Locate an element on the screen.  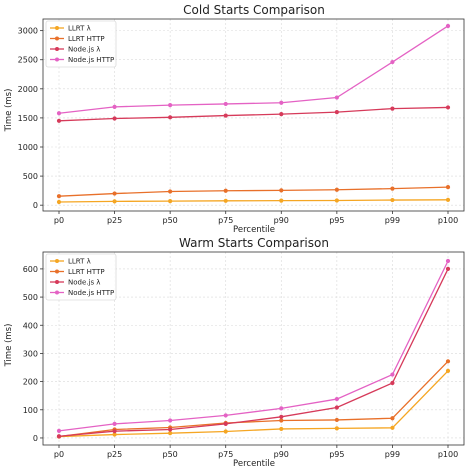
y-tick-label: 2500 is located at coordinates (28, 60).